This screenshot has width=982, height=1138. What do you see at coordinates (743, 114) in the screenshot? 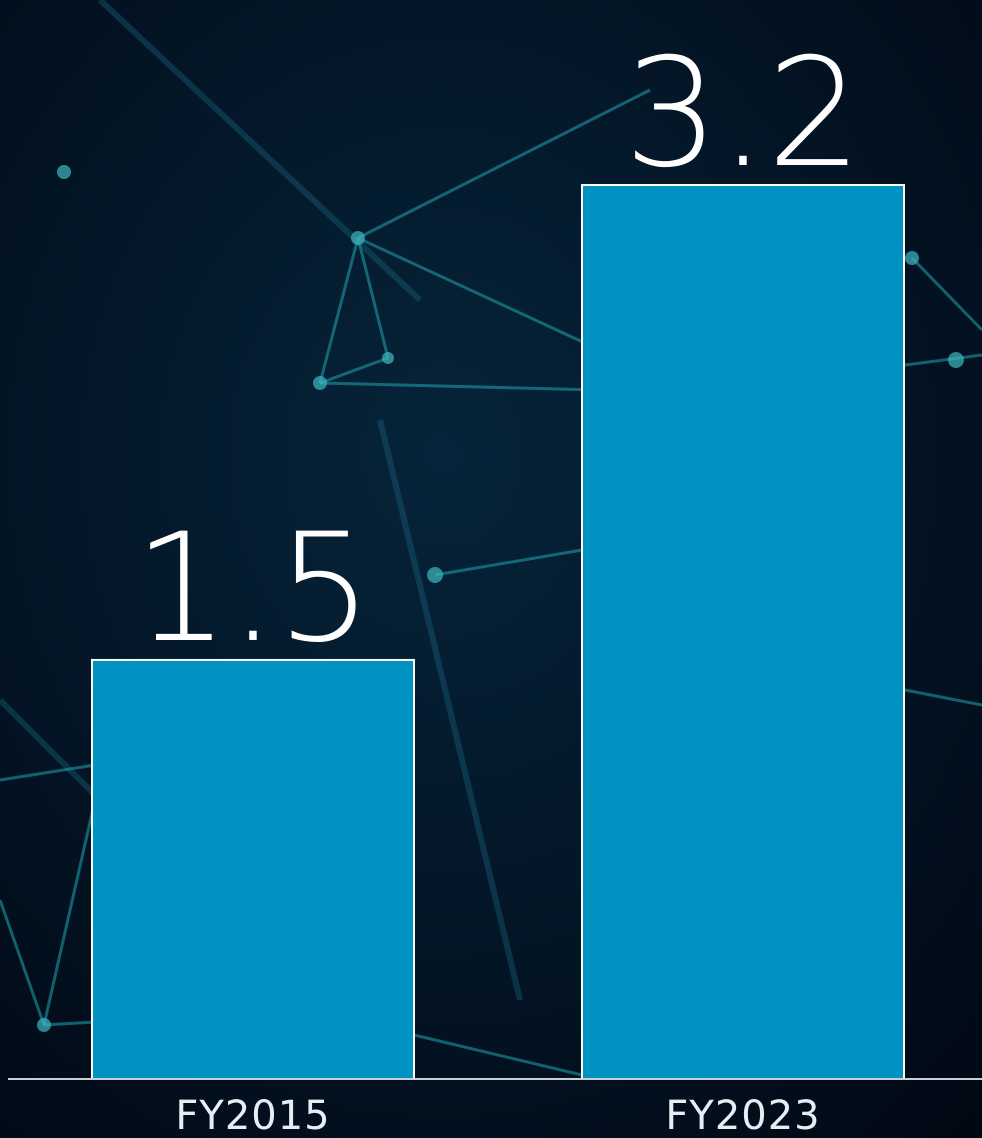
I see `data-label: 3.2` at bounding box center [743, 114].